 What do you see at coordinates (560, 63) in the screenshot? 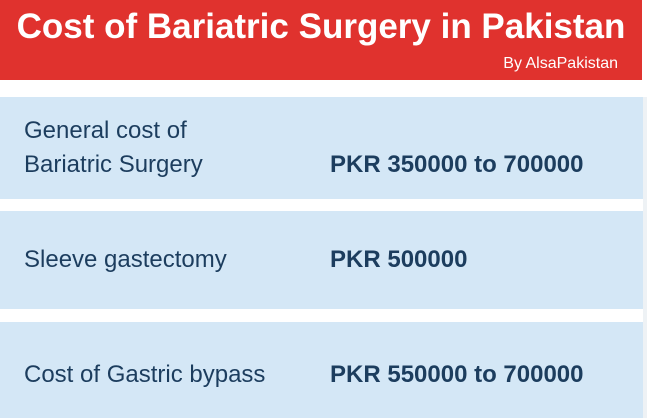
I see `attribution-text: By AlsaPakistan` at bounding box center [560, 63].